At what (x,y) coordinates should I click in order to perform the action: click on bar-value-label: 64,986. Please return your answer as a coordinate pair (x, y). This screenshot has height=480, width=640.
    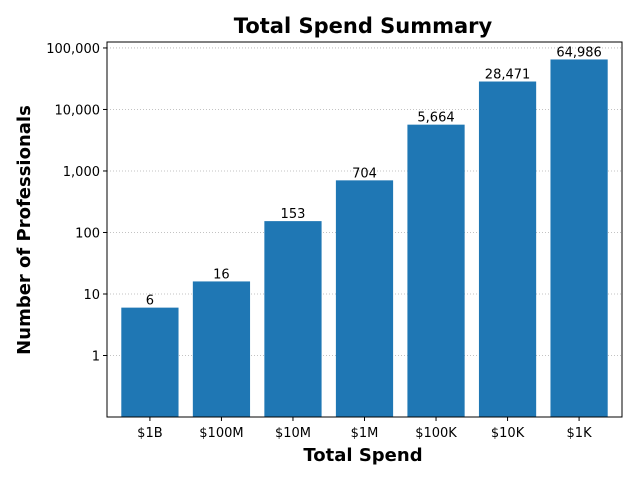
    Looking at the image, I should click on (579, 52).